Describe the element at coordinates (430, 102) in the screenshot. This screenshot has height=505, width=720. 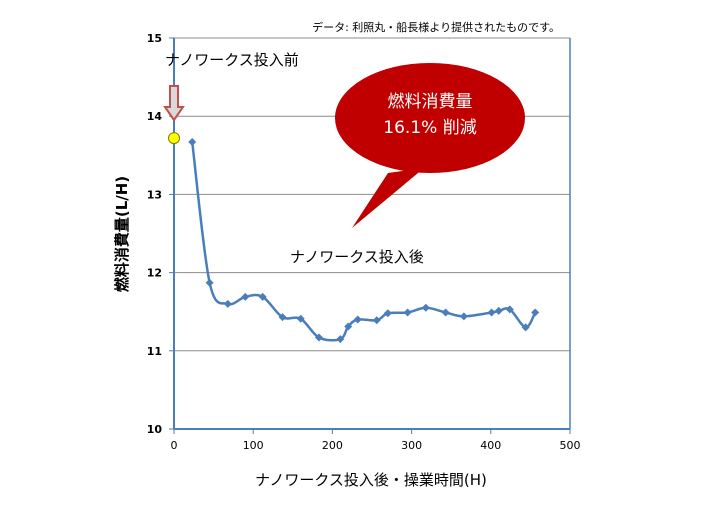
I see `callout-line1: 燃料消費量` at that location.